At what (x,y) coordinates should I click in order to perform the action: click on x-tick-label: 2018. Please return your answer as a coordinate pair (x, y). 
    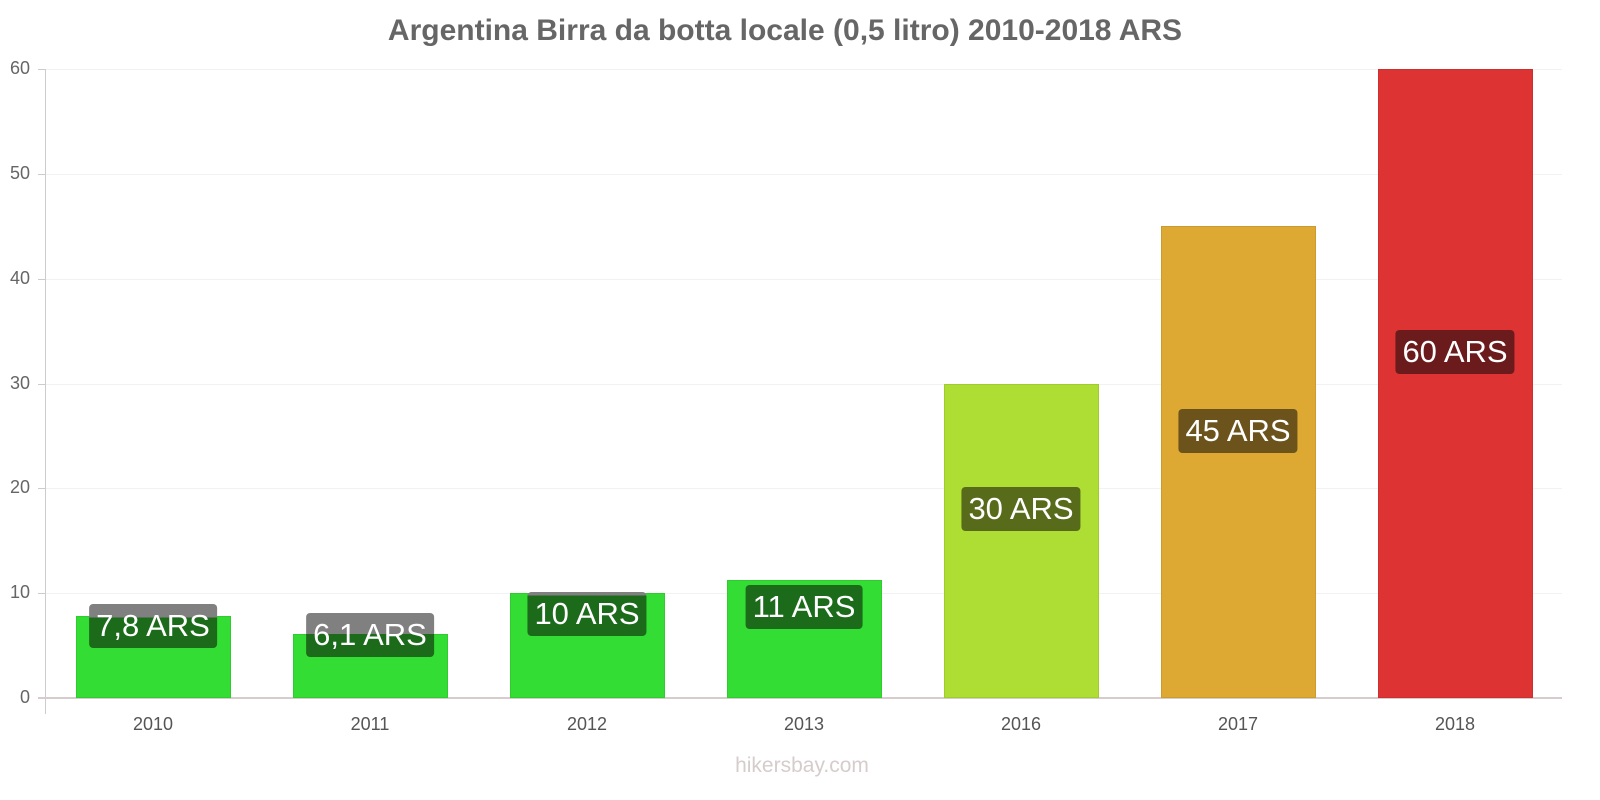
    Looking at the image, I should click on (1455, 724).